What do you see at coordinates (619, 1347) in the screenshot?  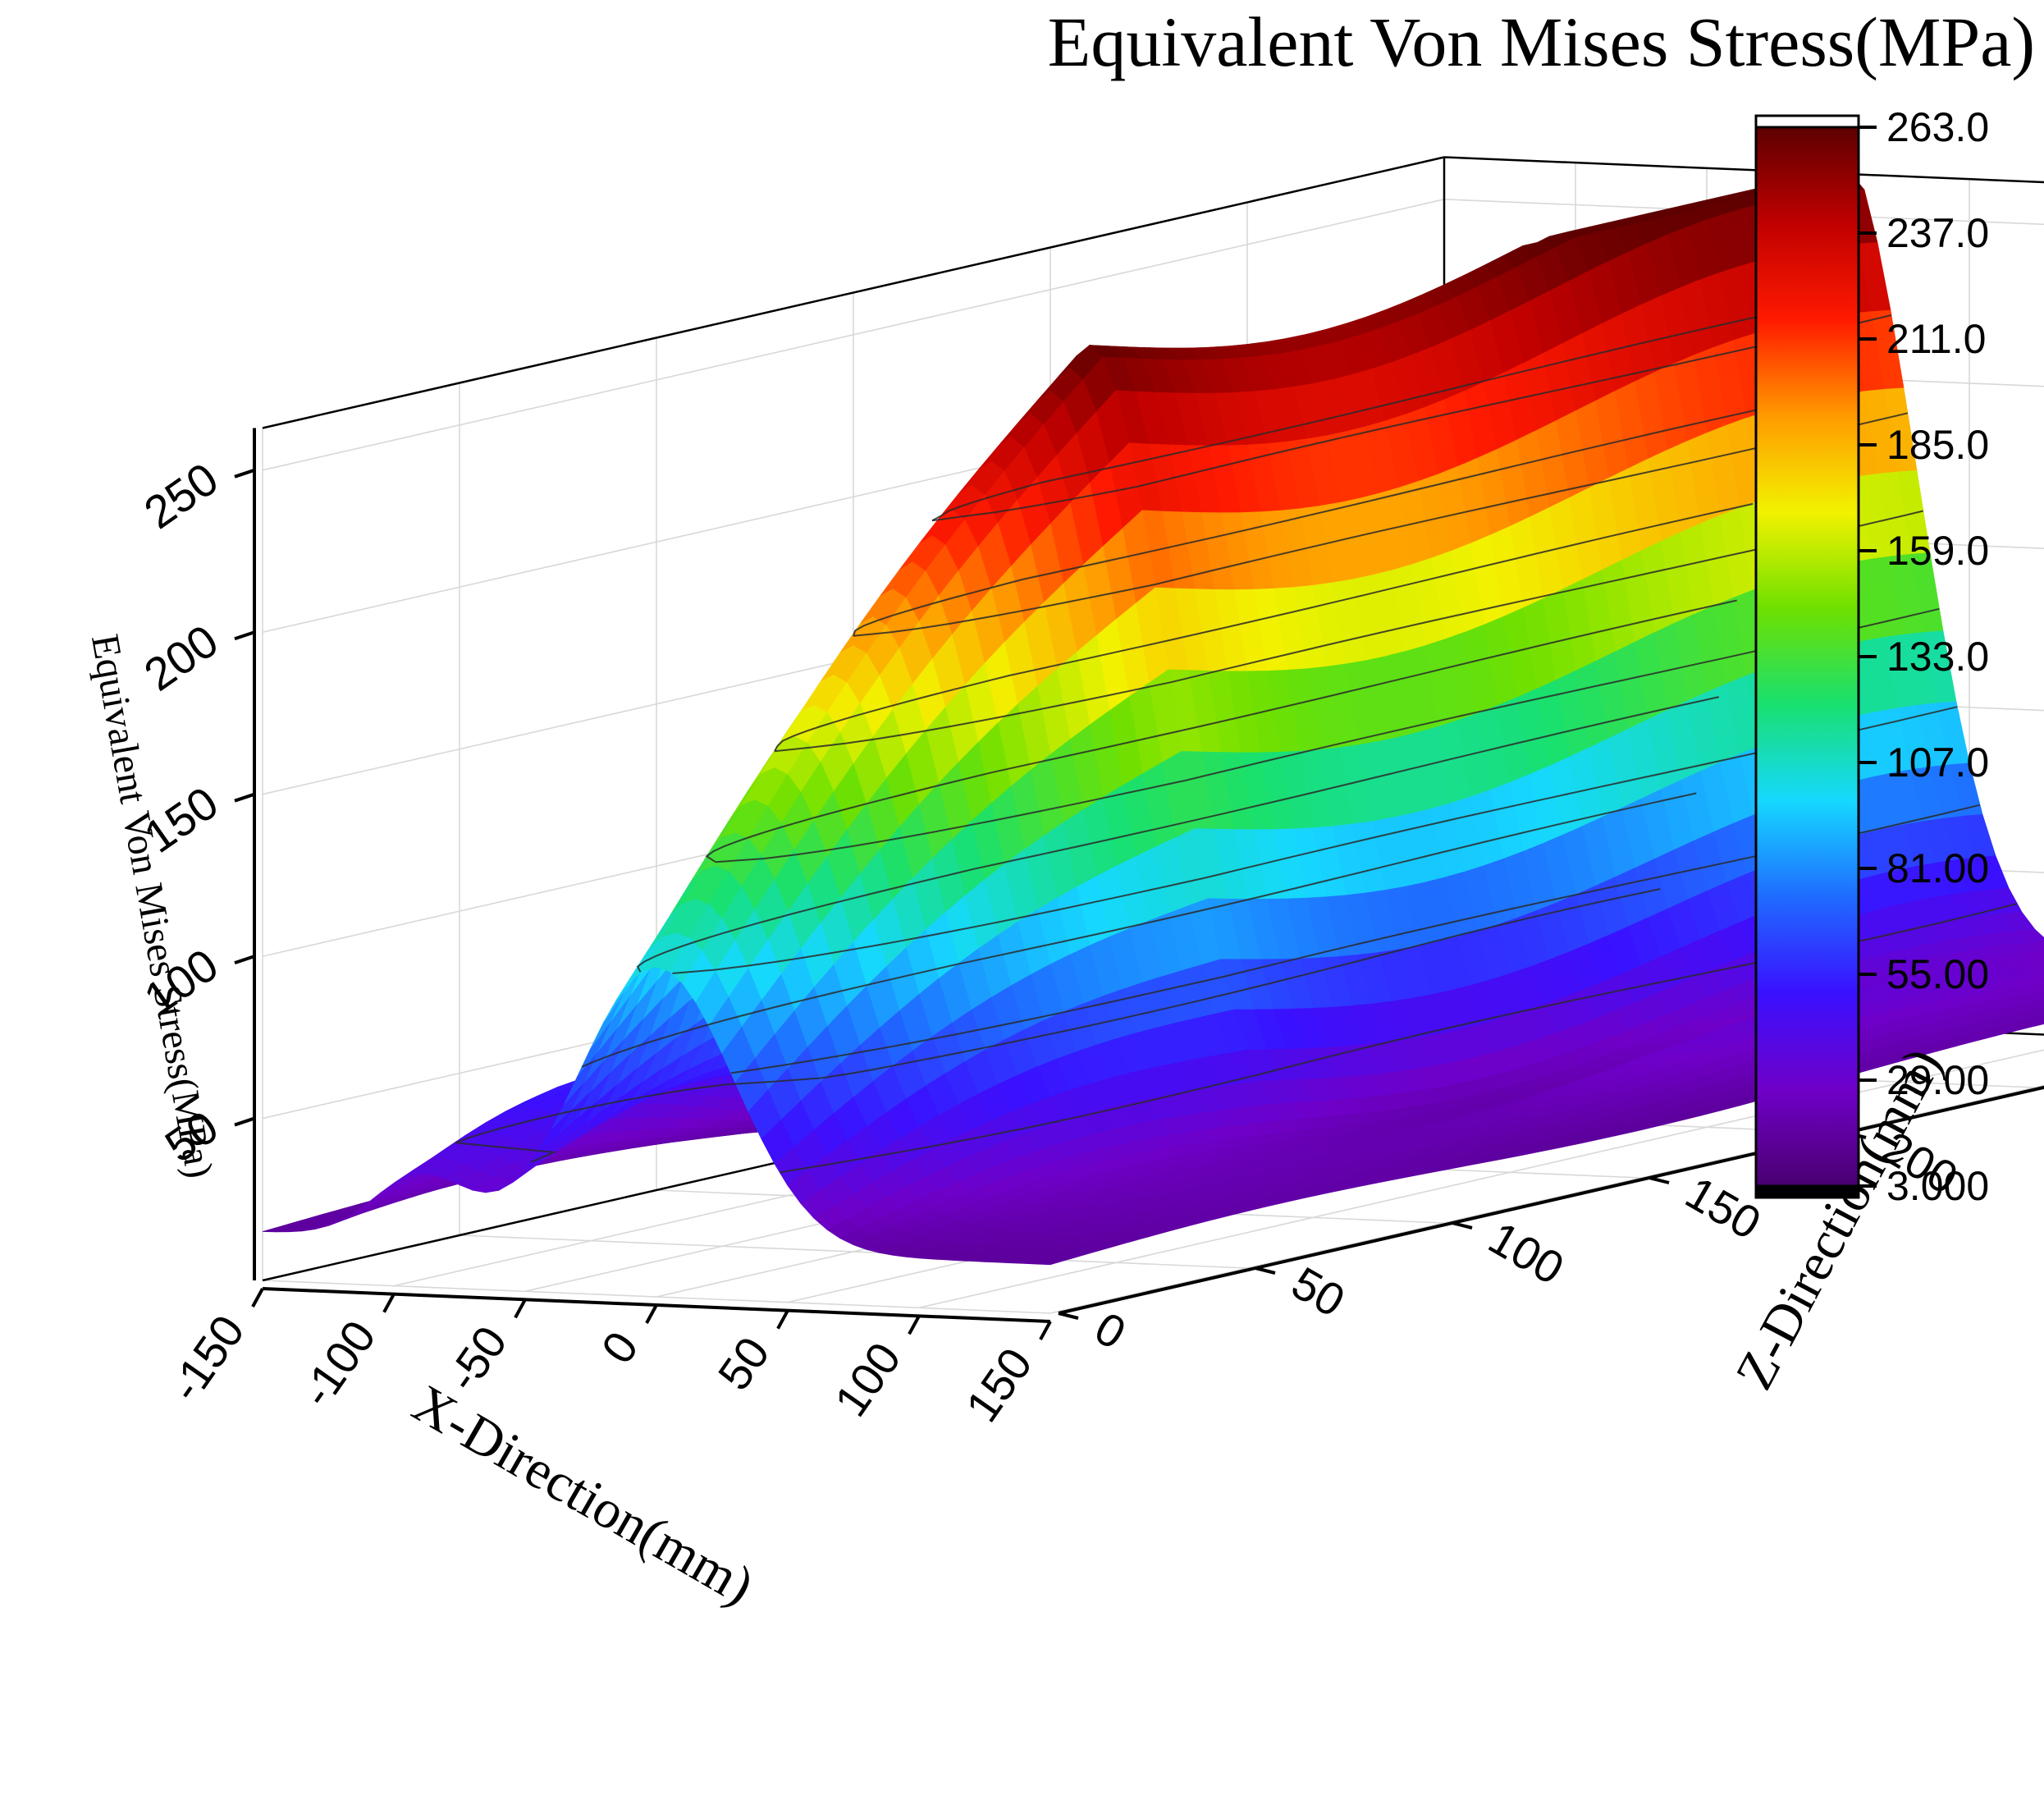 I see `x-tick-label: 0` at bounding box center [619, 1347].